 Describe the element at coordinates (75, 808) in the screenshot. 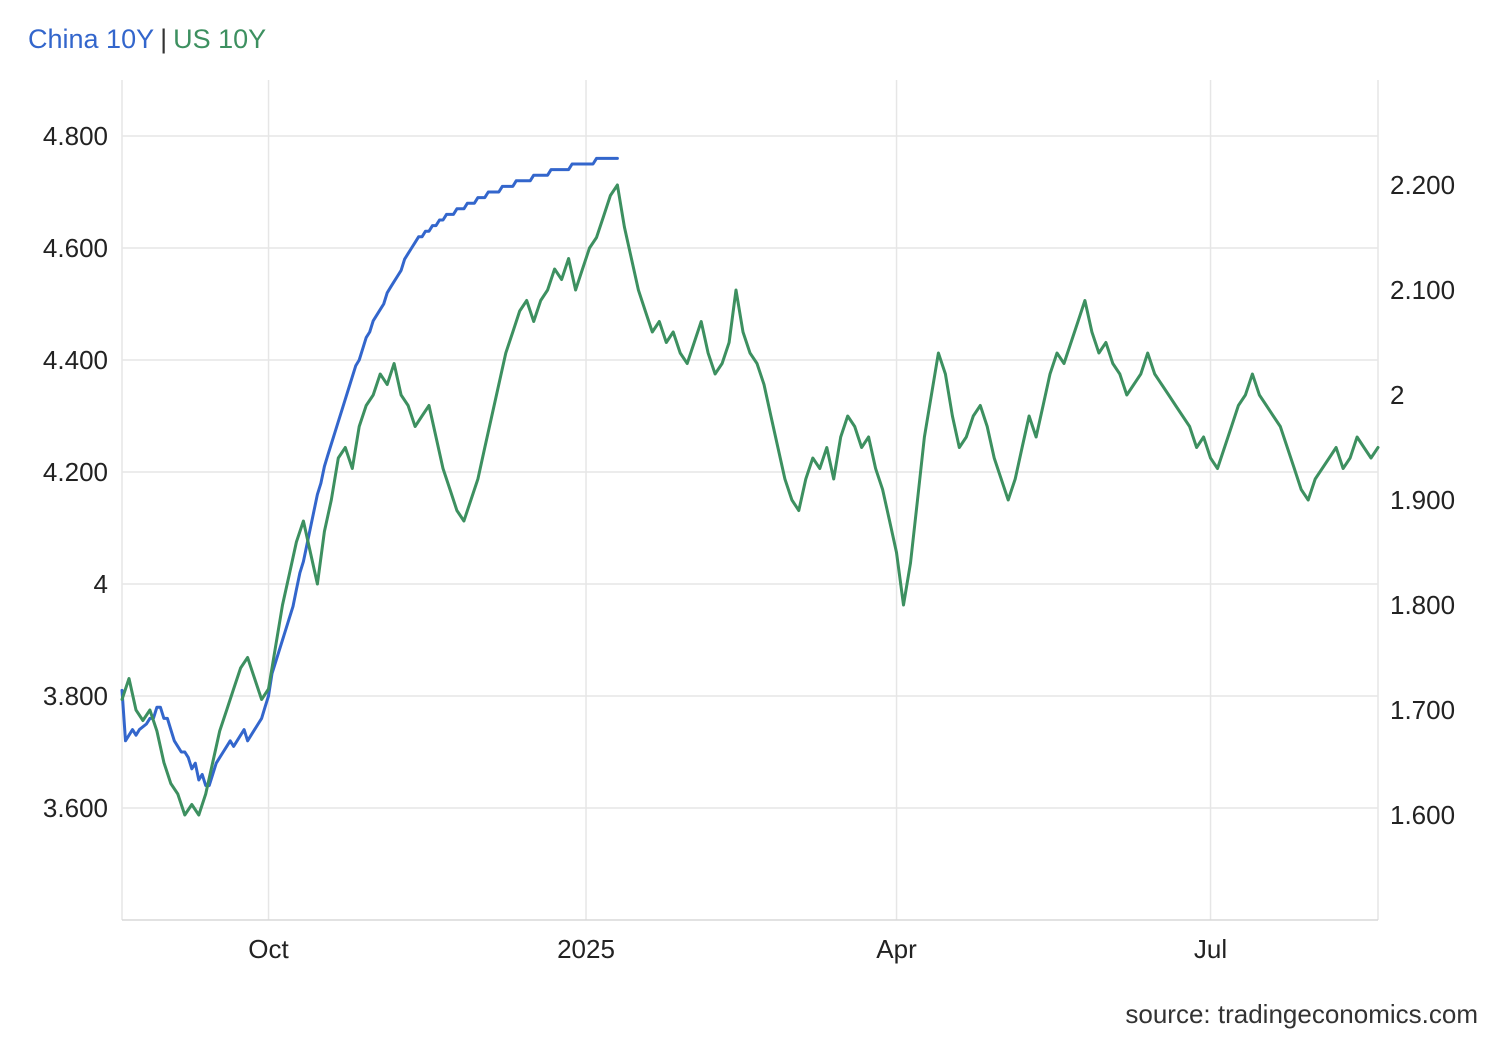

I see `y-left-tick-label: 3.600` at that location.